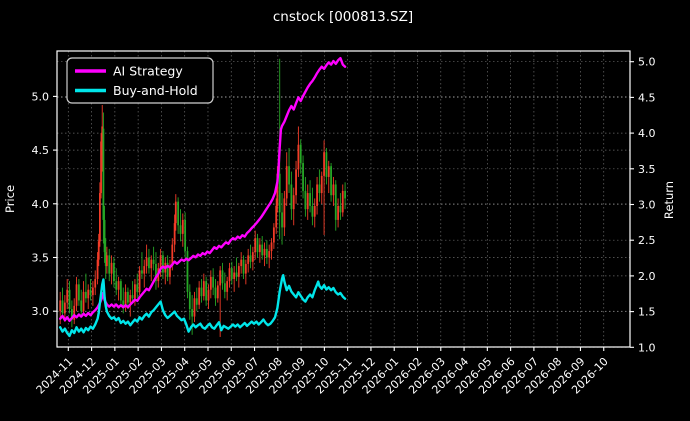 The height and width of the screenshot is (421, 690). Describe the element at coordinates (647, 276) in the screenshot. I see `return-tick-label: 2.0` at that location.